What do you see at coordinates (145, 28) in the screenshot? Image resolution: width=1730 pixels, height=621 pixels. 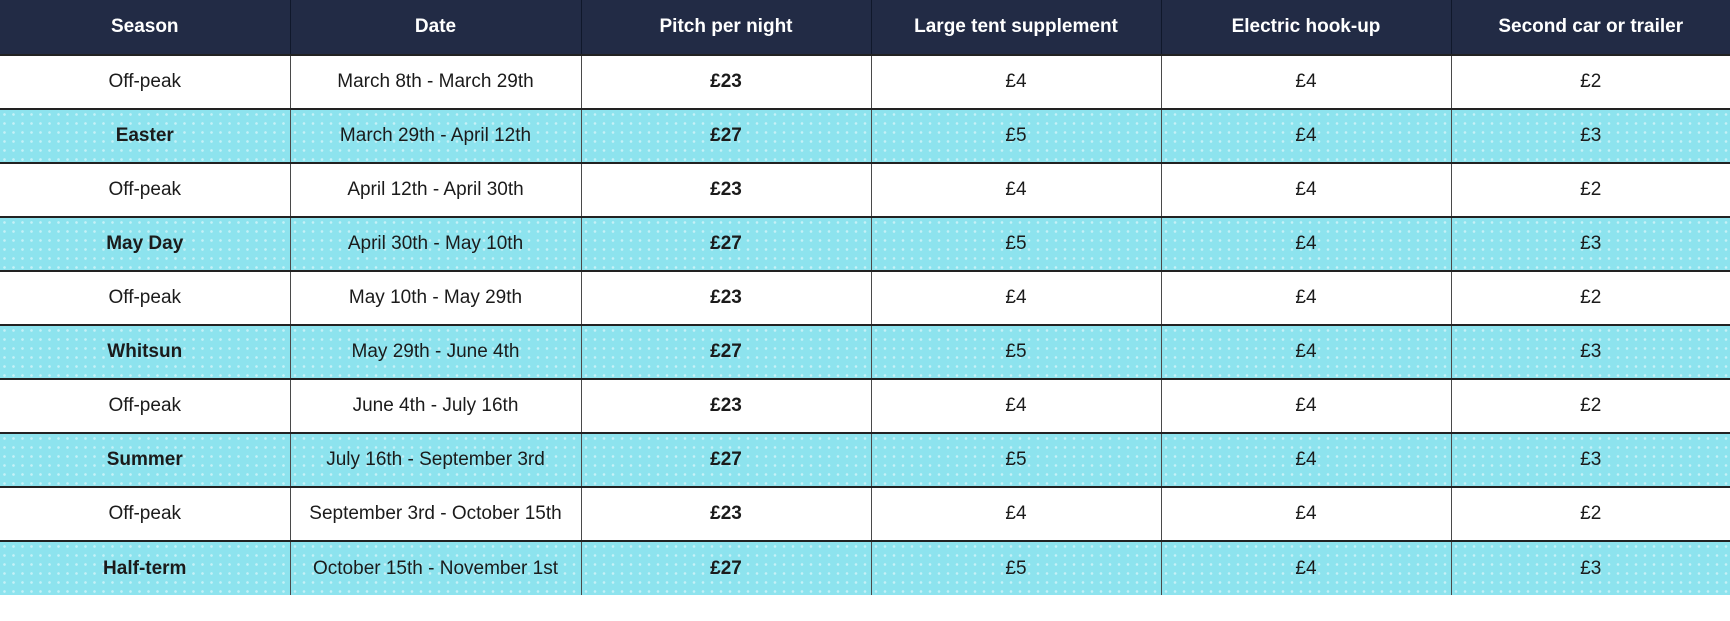 I see `header-cell-season: Season` at bounding box center [145, 28].